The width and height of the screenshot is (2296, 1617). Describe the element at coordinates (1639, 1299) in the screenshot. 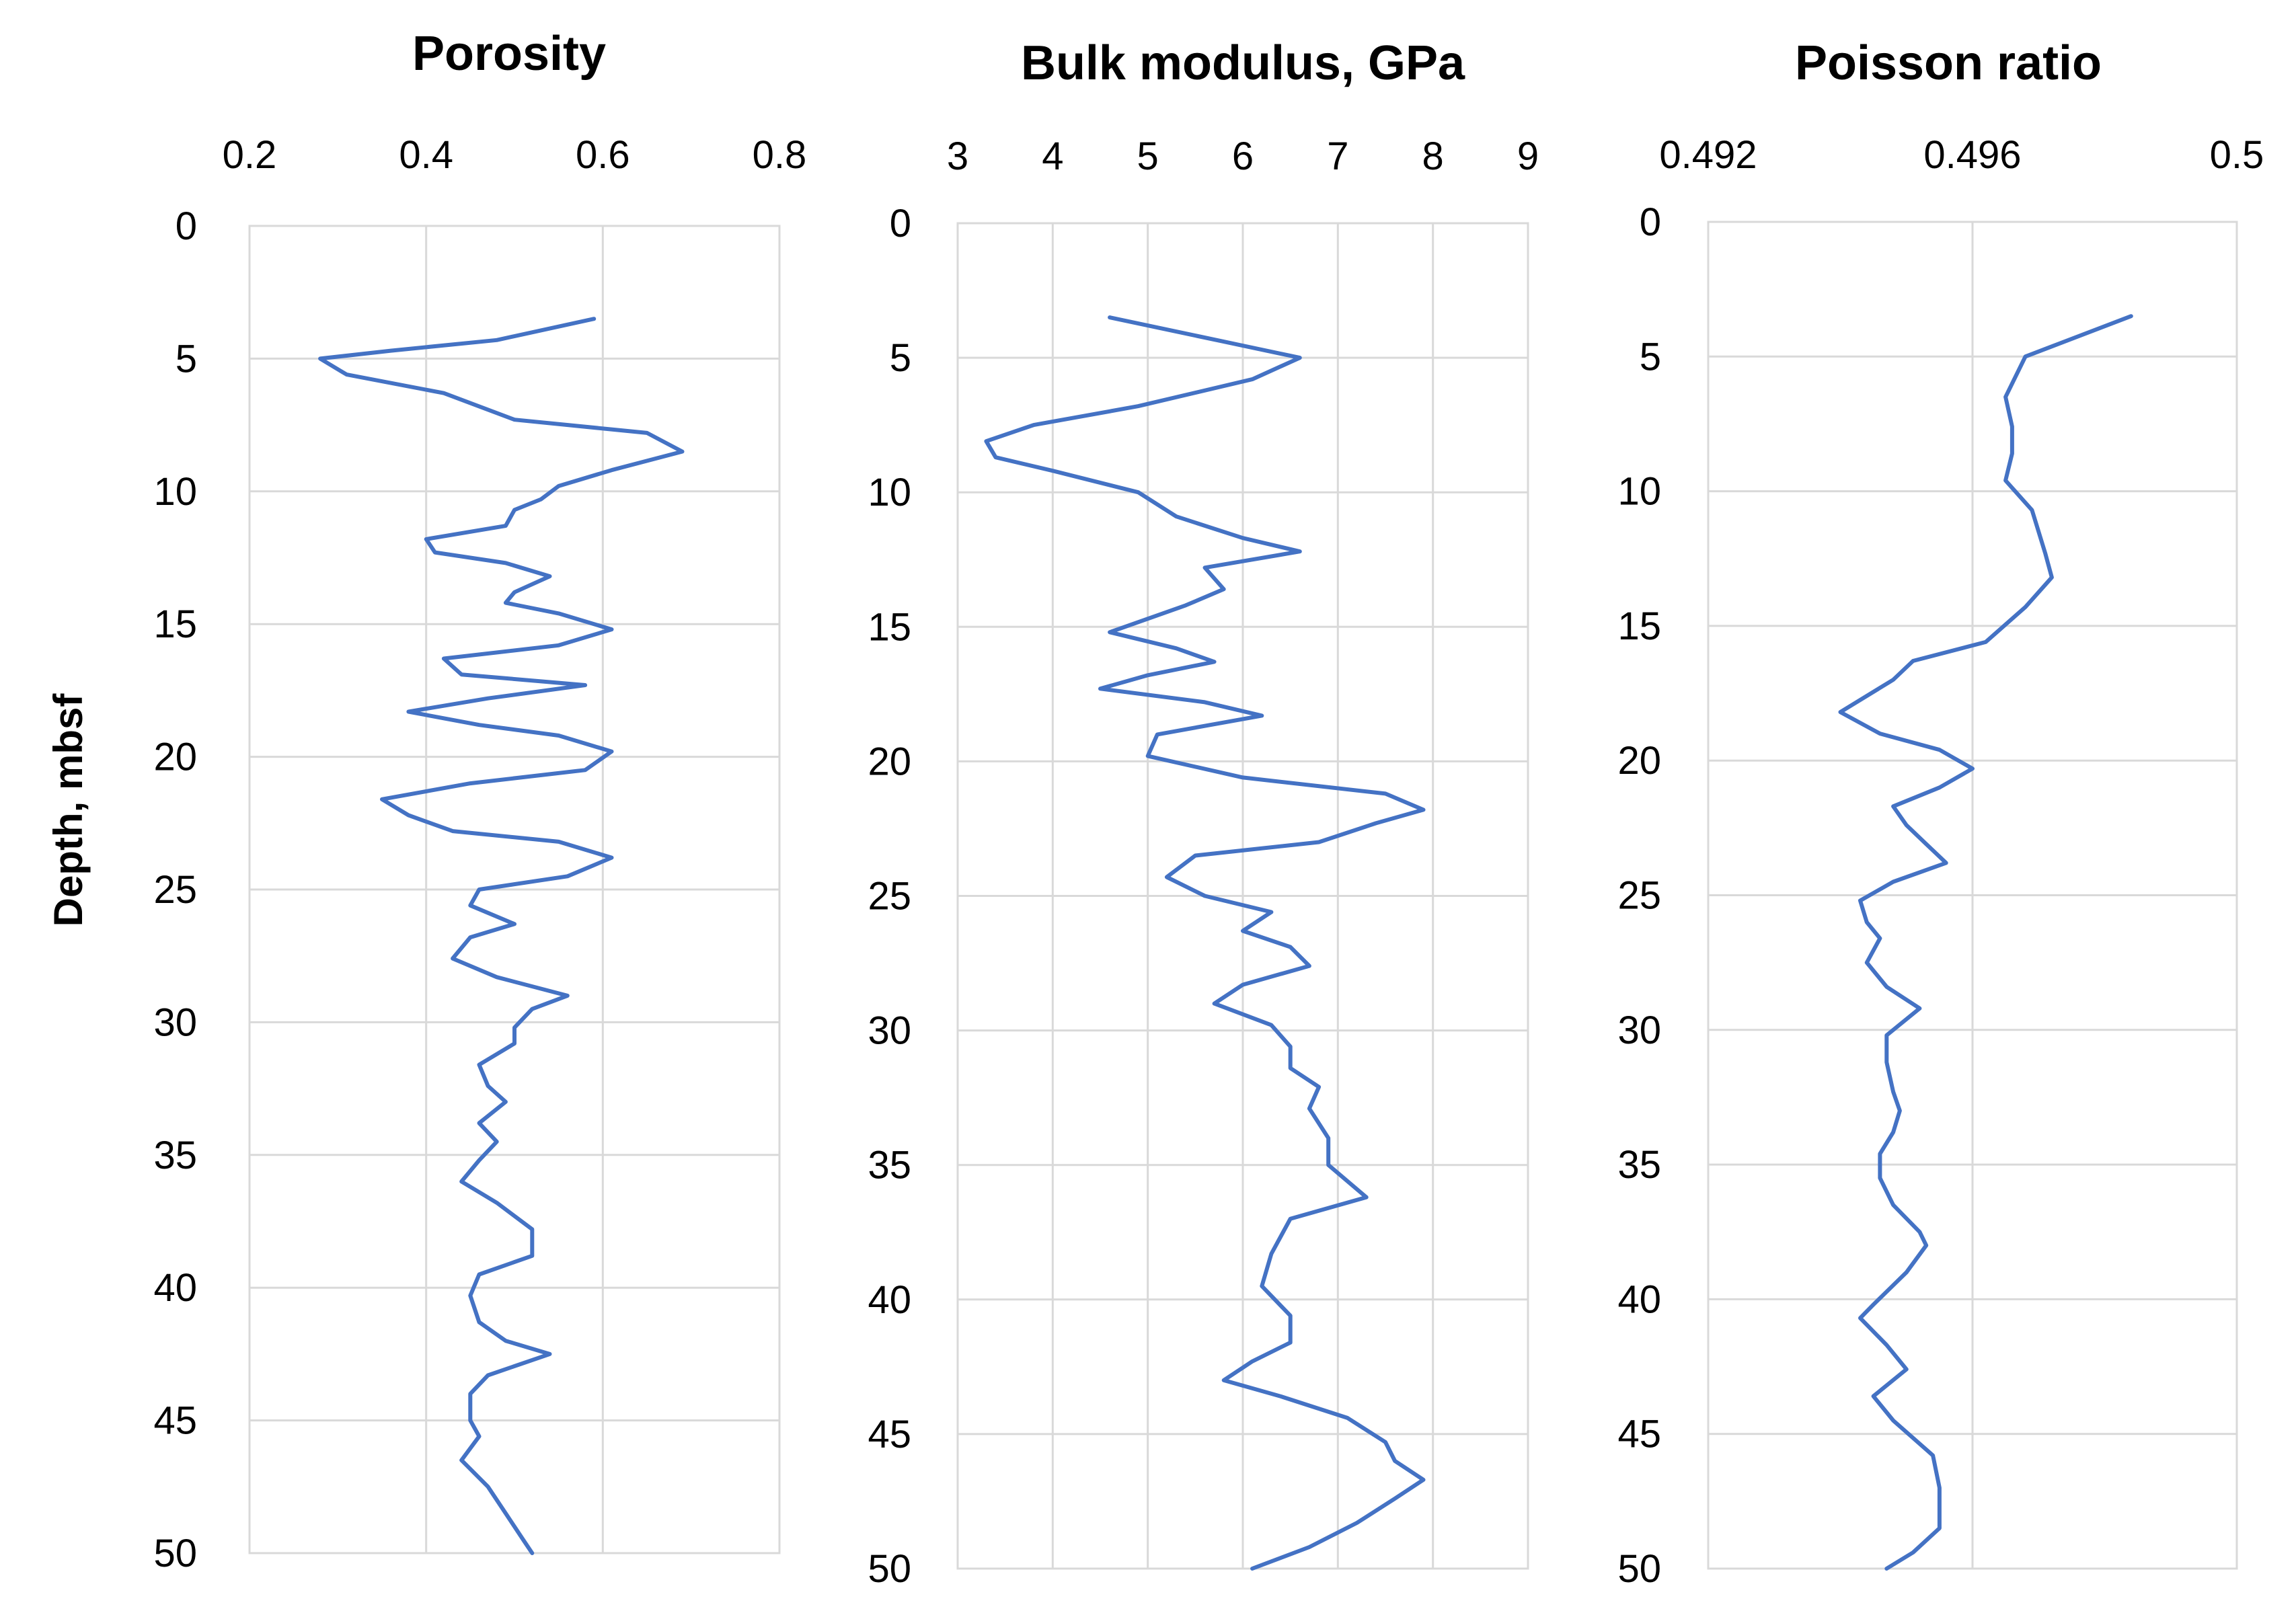

I see `poisson-y-tick-label: 40` at that location.